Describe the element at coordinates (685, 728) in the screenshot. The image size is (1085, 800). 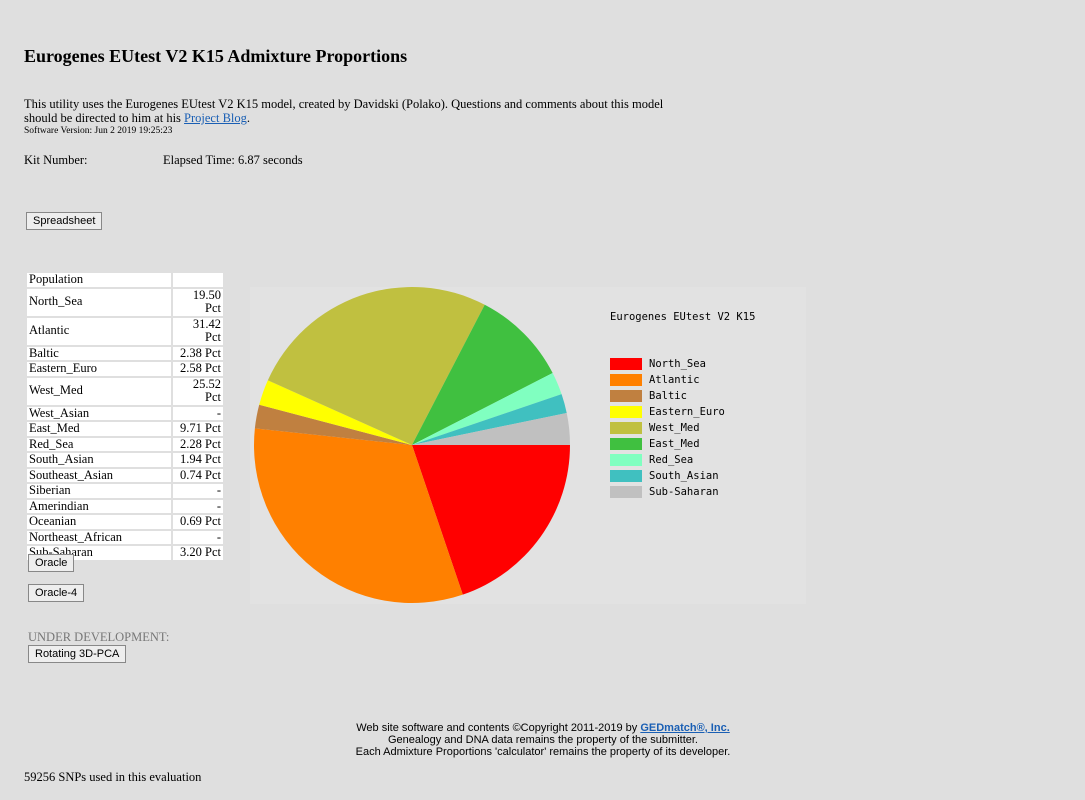
I see `gedmatch-link: GEDmatch®, Inc.` at that location.